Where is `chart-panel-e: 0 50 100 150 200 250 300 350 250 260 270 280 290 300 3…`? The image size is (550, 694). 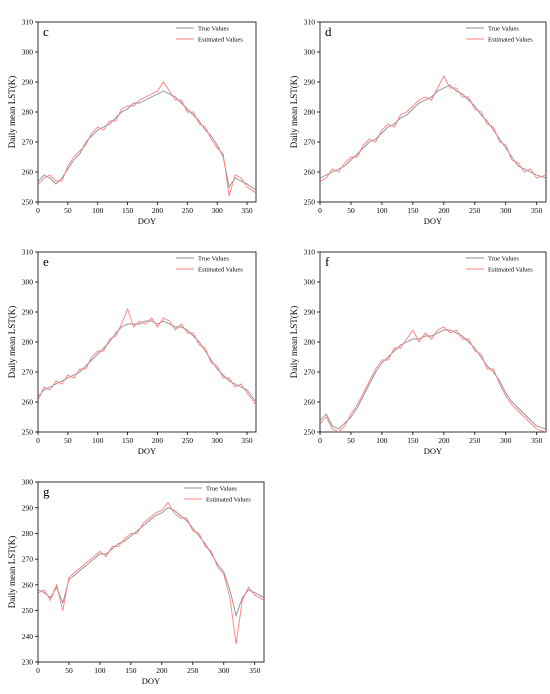 chart-panel-e: 0 50 100 150 200 250 300 350 250 260 270 280 290 300 3… is located at coordinates (132, 352).